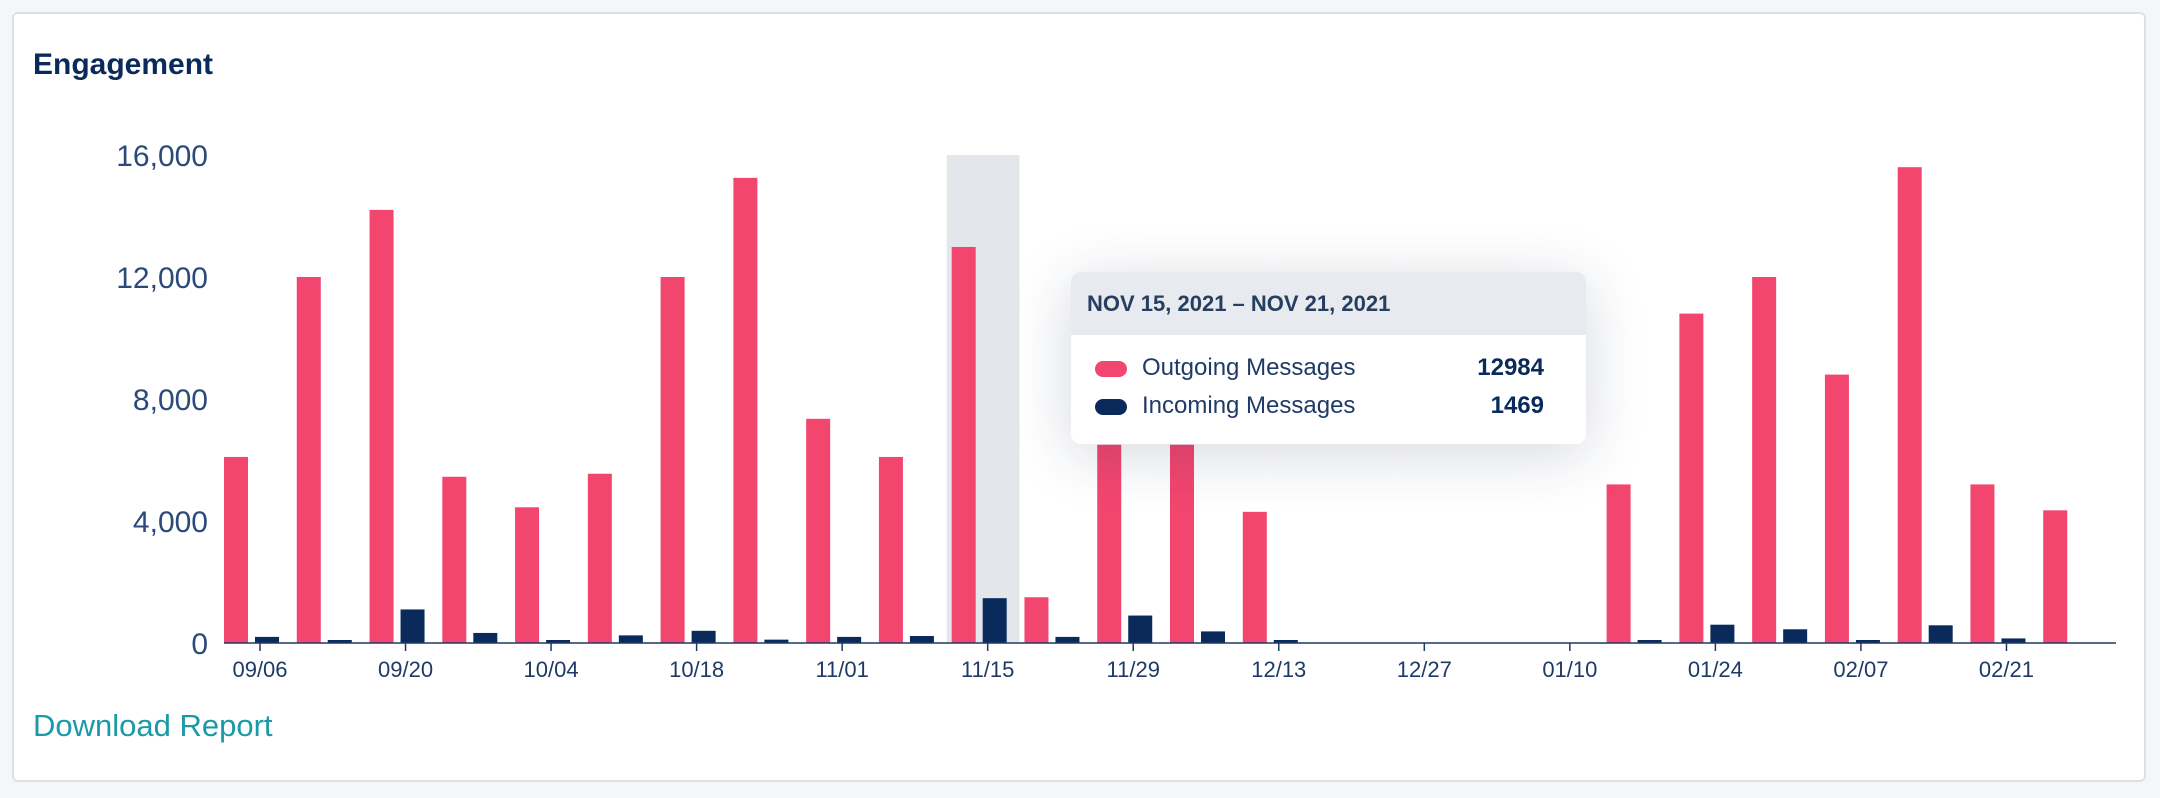 The height and width of the screenshot is (798, 2160). I want to click on y-tick-label: 12,000, so click(162, 278).